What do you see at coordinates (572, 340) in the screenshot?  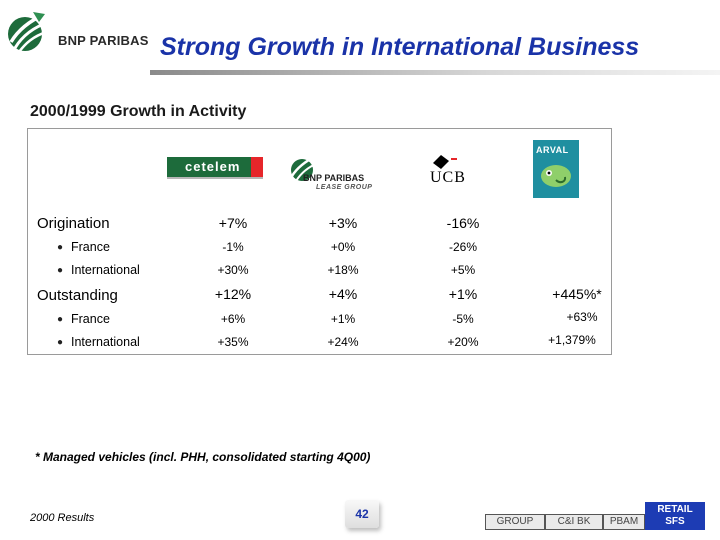 I see `outstanding-international-arval-value: +1,379%` at bounding box center [572, 340].